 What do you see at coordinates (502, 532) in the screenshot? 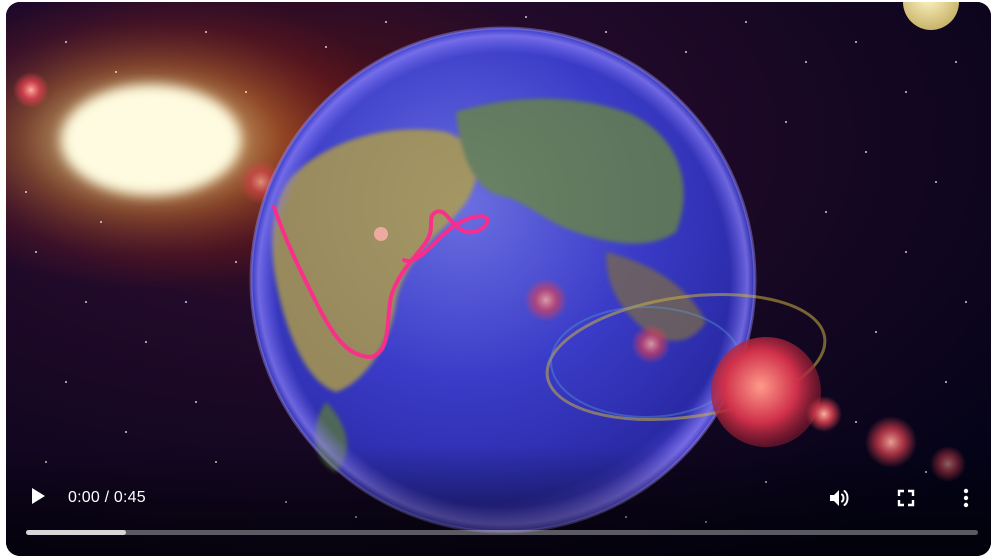
I see `progress-bar` at bounding box center [502, 532].